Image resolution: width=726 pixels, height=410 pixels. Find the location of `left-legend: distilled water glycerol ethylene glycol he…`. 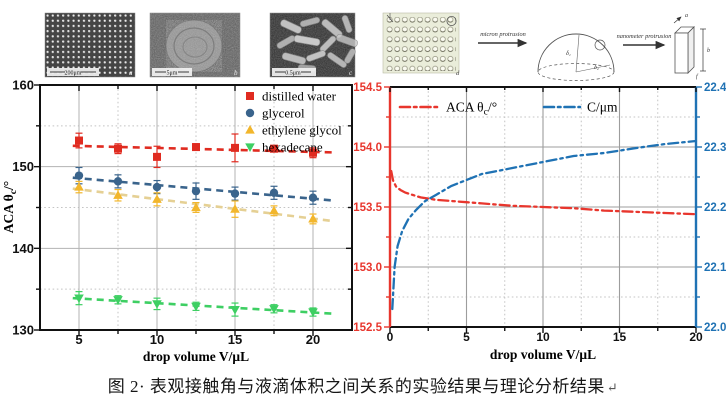

left-legend: distilled water glycerol ethylene glycol he… is located at coordinates (293, 122).